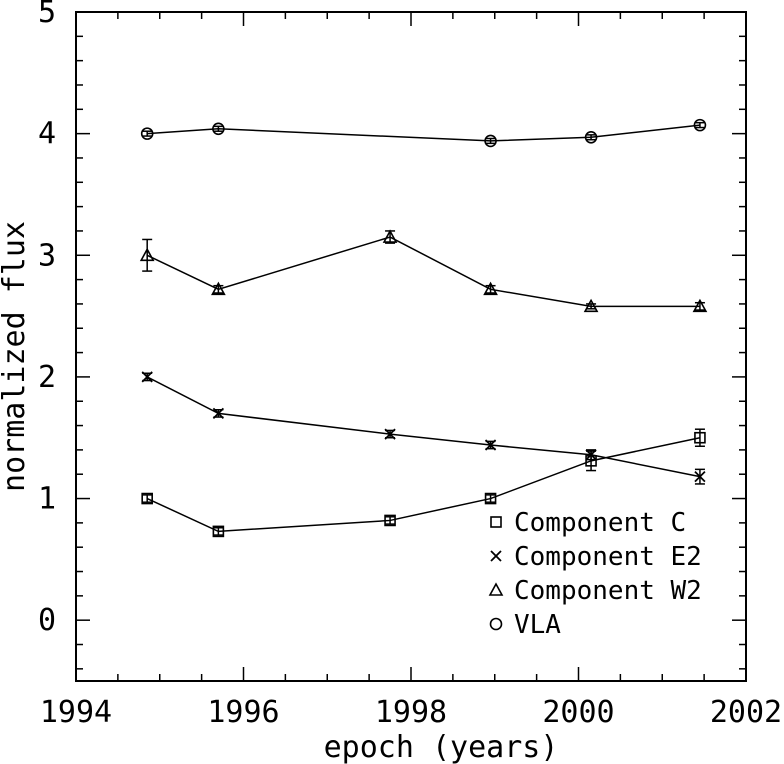 Image resolution: width=784 pixels, height=764 pixels. I want to click on y-axis-label: normalized flux, so click(16, 356).